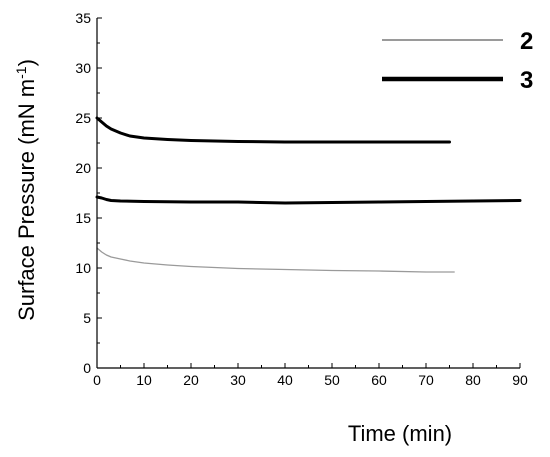  Describe the element at coordinates (83, 18) in the screenshot. I see `y-tick-label-35: 35` at that location.